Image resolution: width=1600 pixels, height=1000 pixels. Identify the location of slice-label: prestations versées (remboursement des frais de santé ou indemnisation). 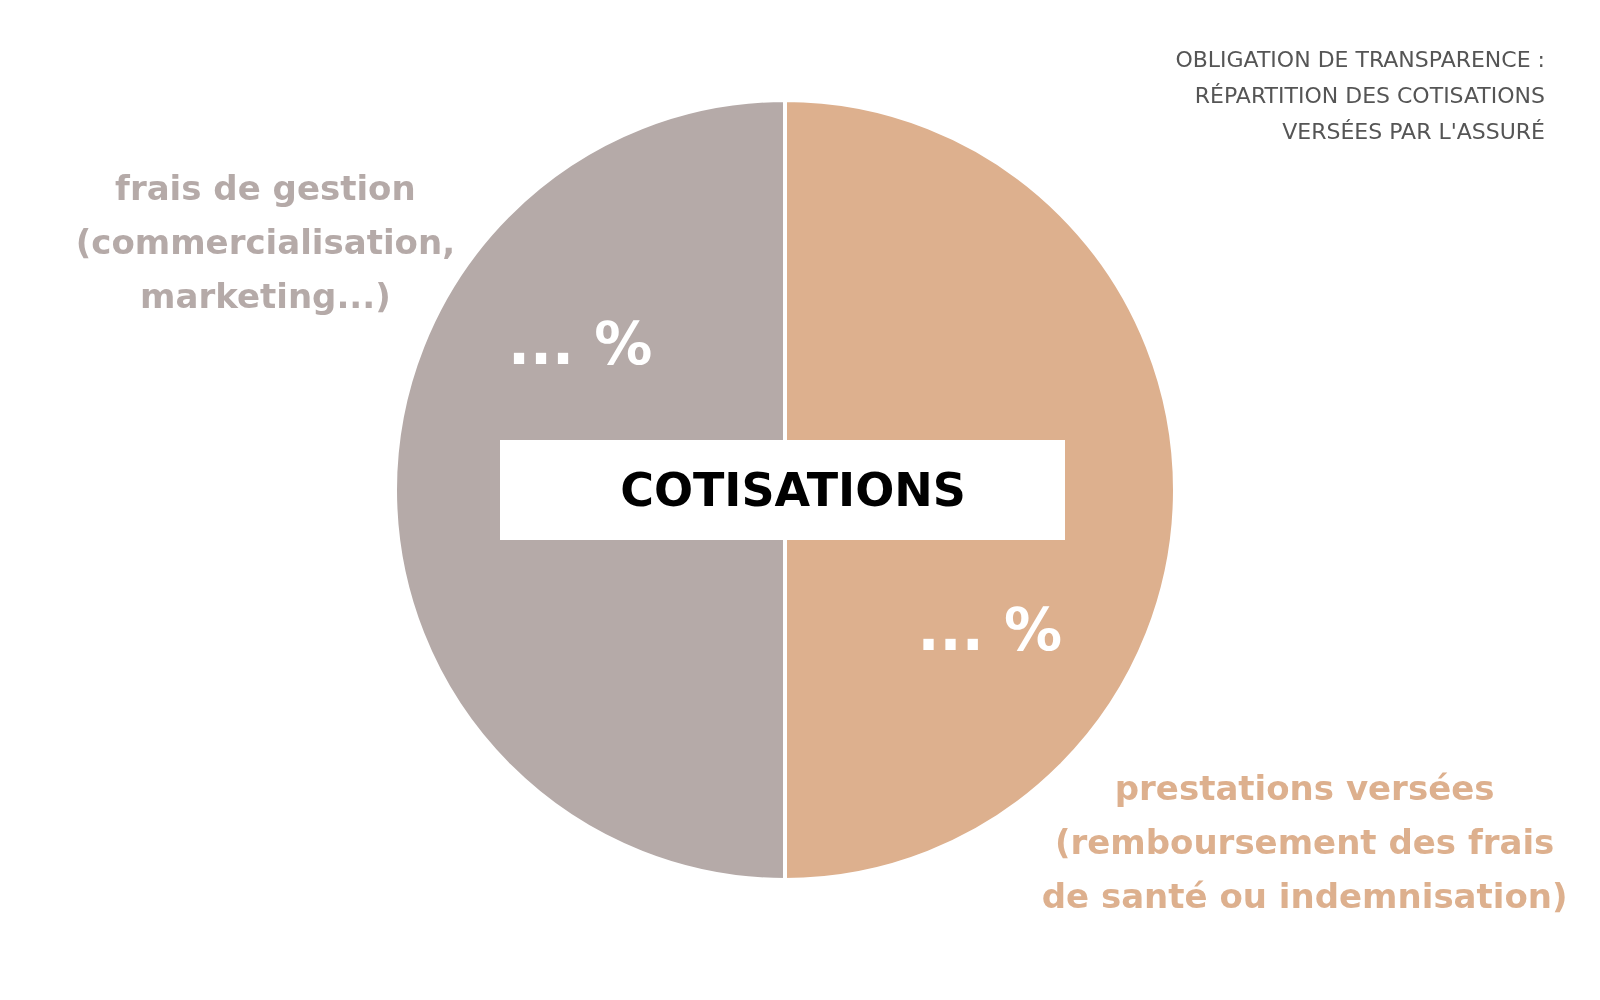
(1304, 842).